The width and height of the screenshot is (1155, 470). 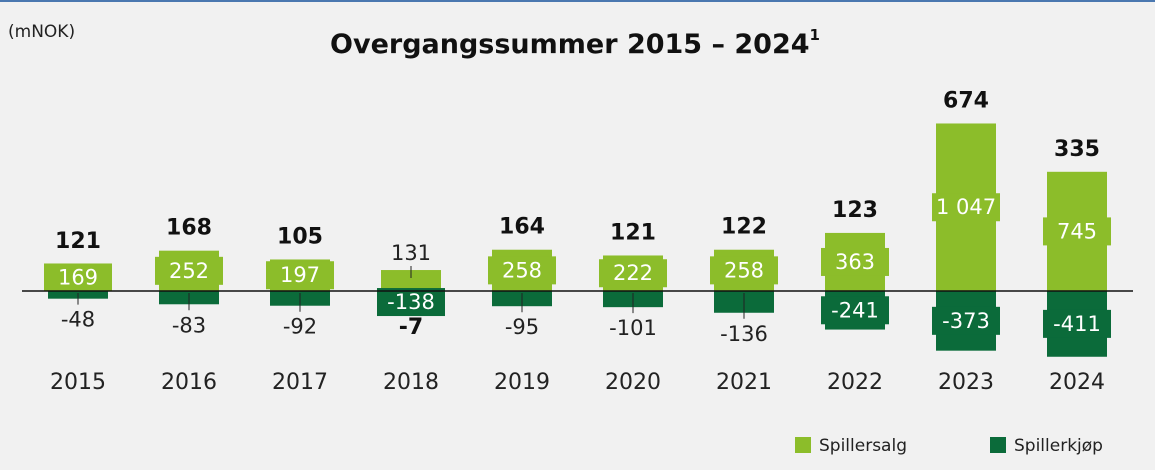 What do you see at coordinates (300, 382) in the screenshot?
I see `x-tick-label: 2017` at bounding box center [300, 382].